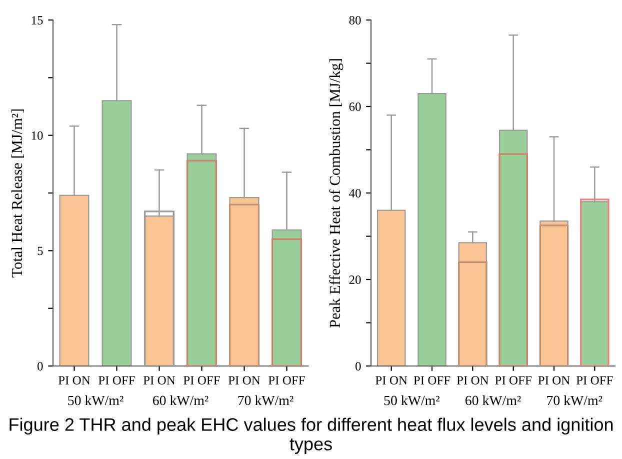 This screenshot has height=459, width=622. What do you see at coordinates (355, 20) in the screenshot?
I see `y-tick-label: 80` at bounding box center [355, 20].